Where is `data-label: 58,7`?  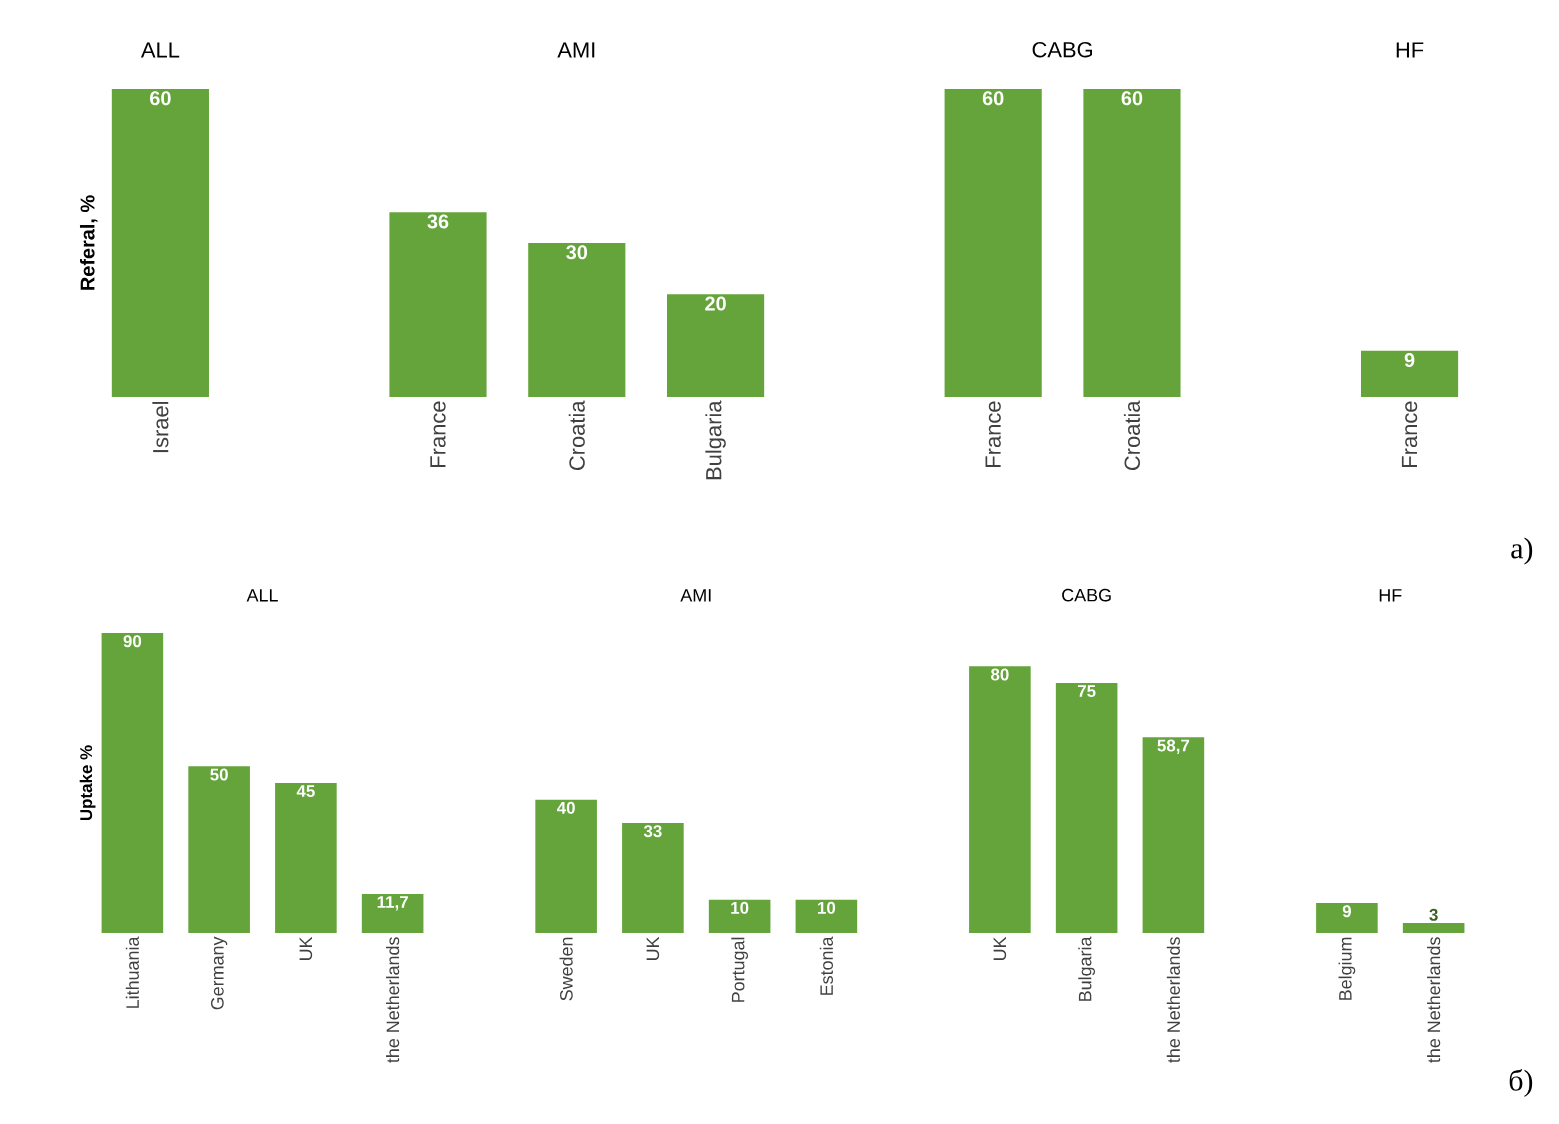
data-label: 58,7 is located at coordinates (1173, 746).